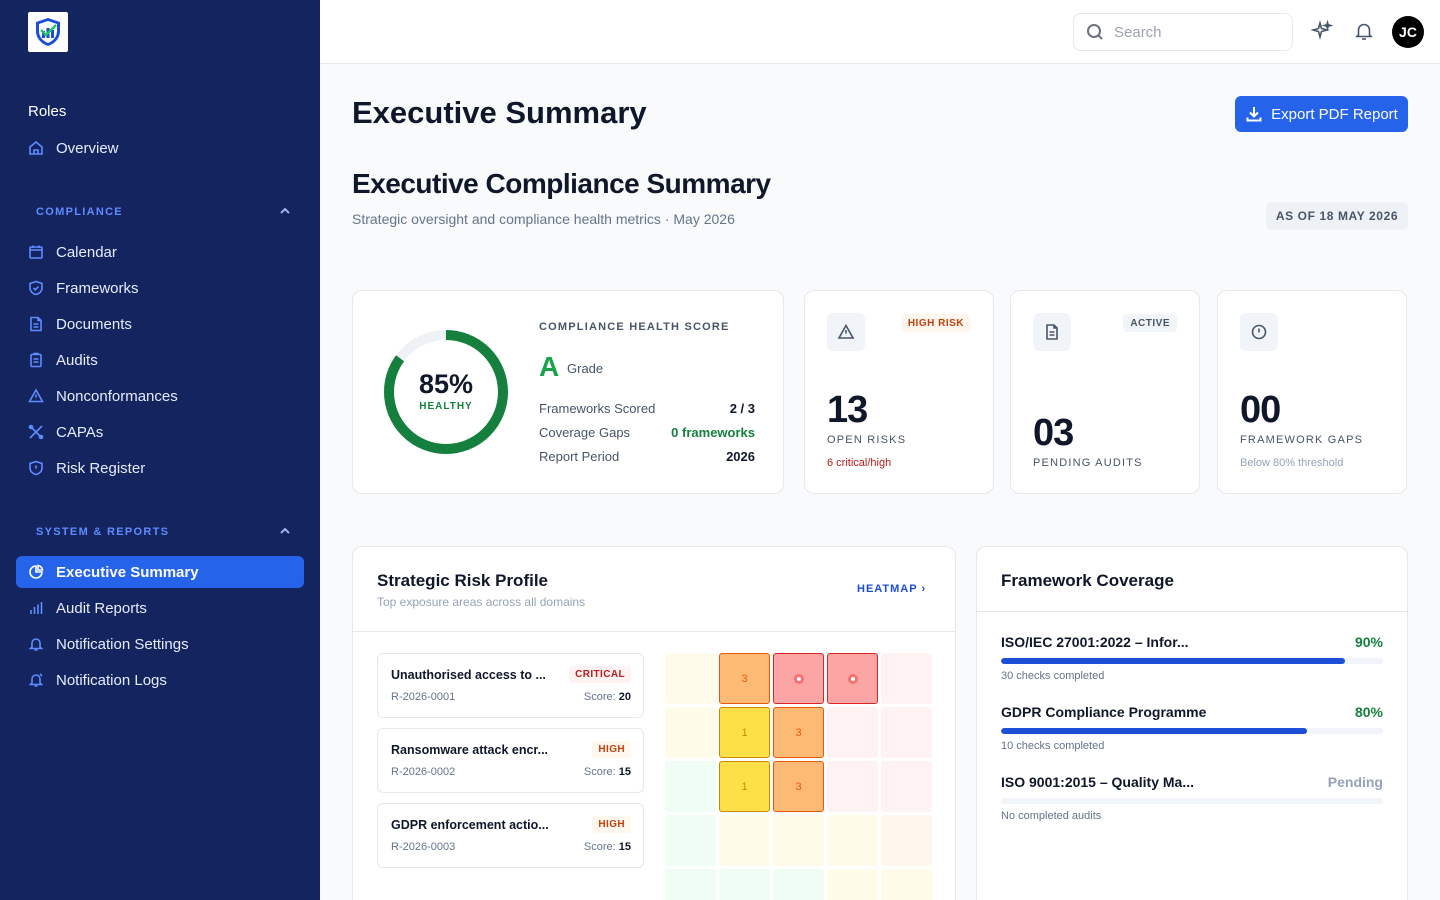 The height and width of the screenshot is (900, 1440). What do you see at coordinates (1105, 392) in the screenshot?
I see `pending-audits-card: ACTIVE 03 PENDING AUDITS` at bounding box center [1105, 392].